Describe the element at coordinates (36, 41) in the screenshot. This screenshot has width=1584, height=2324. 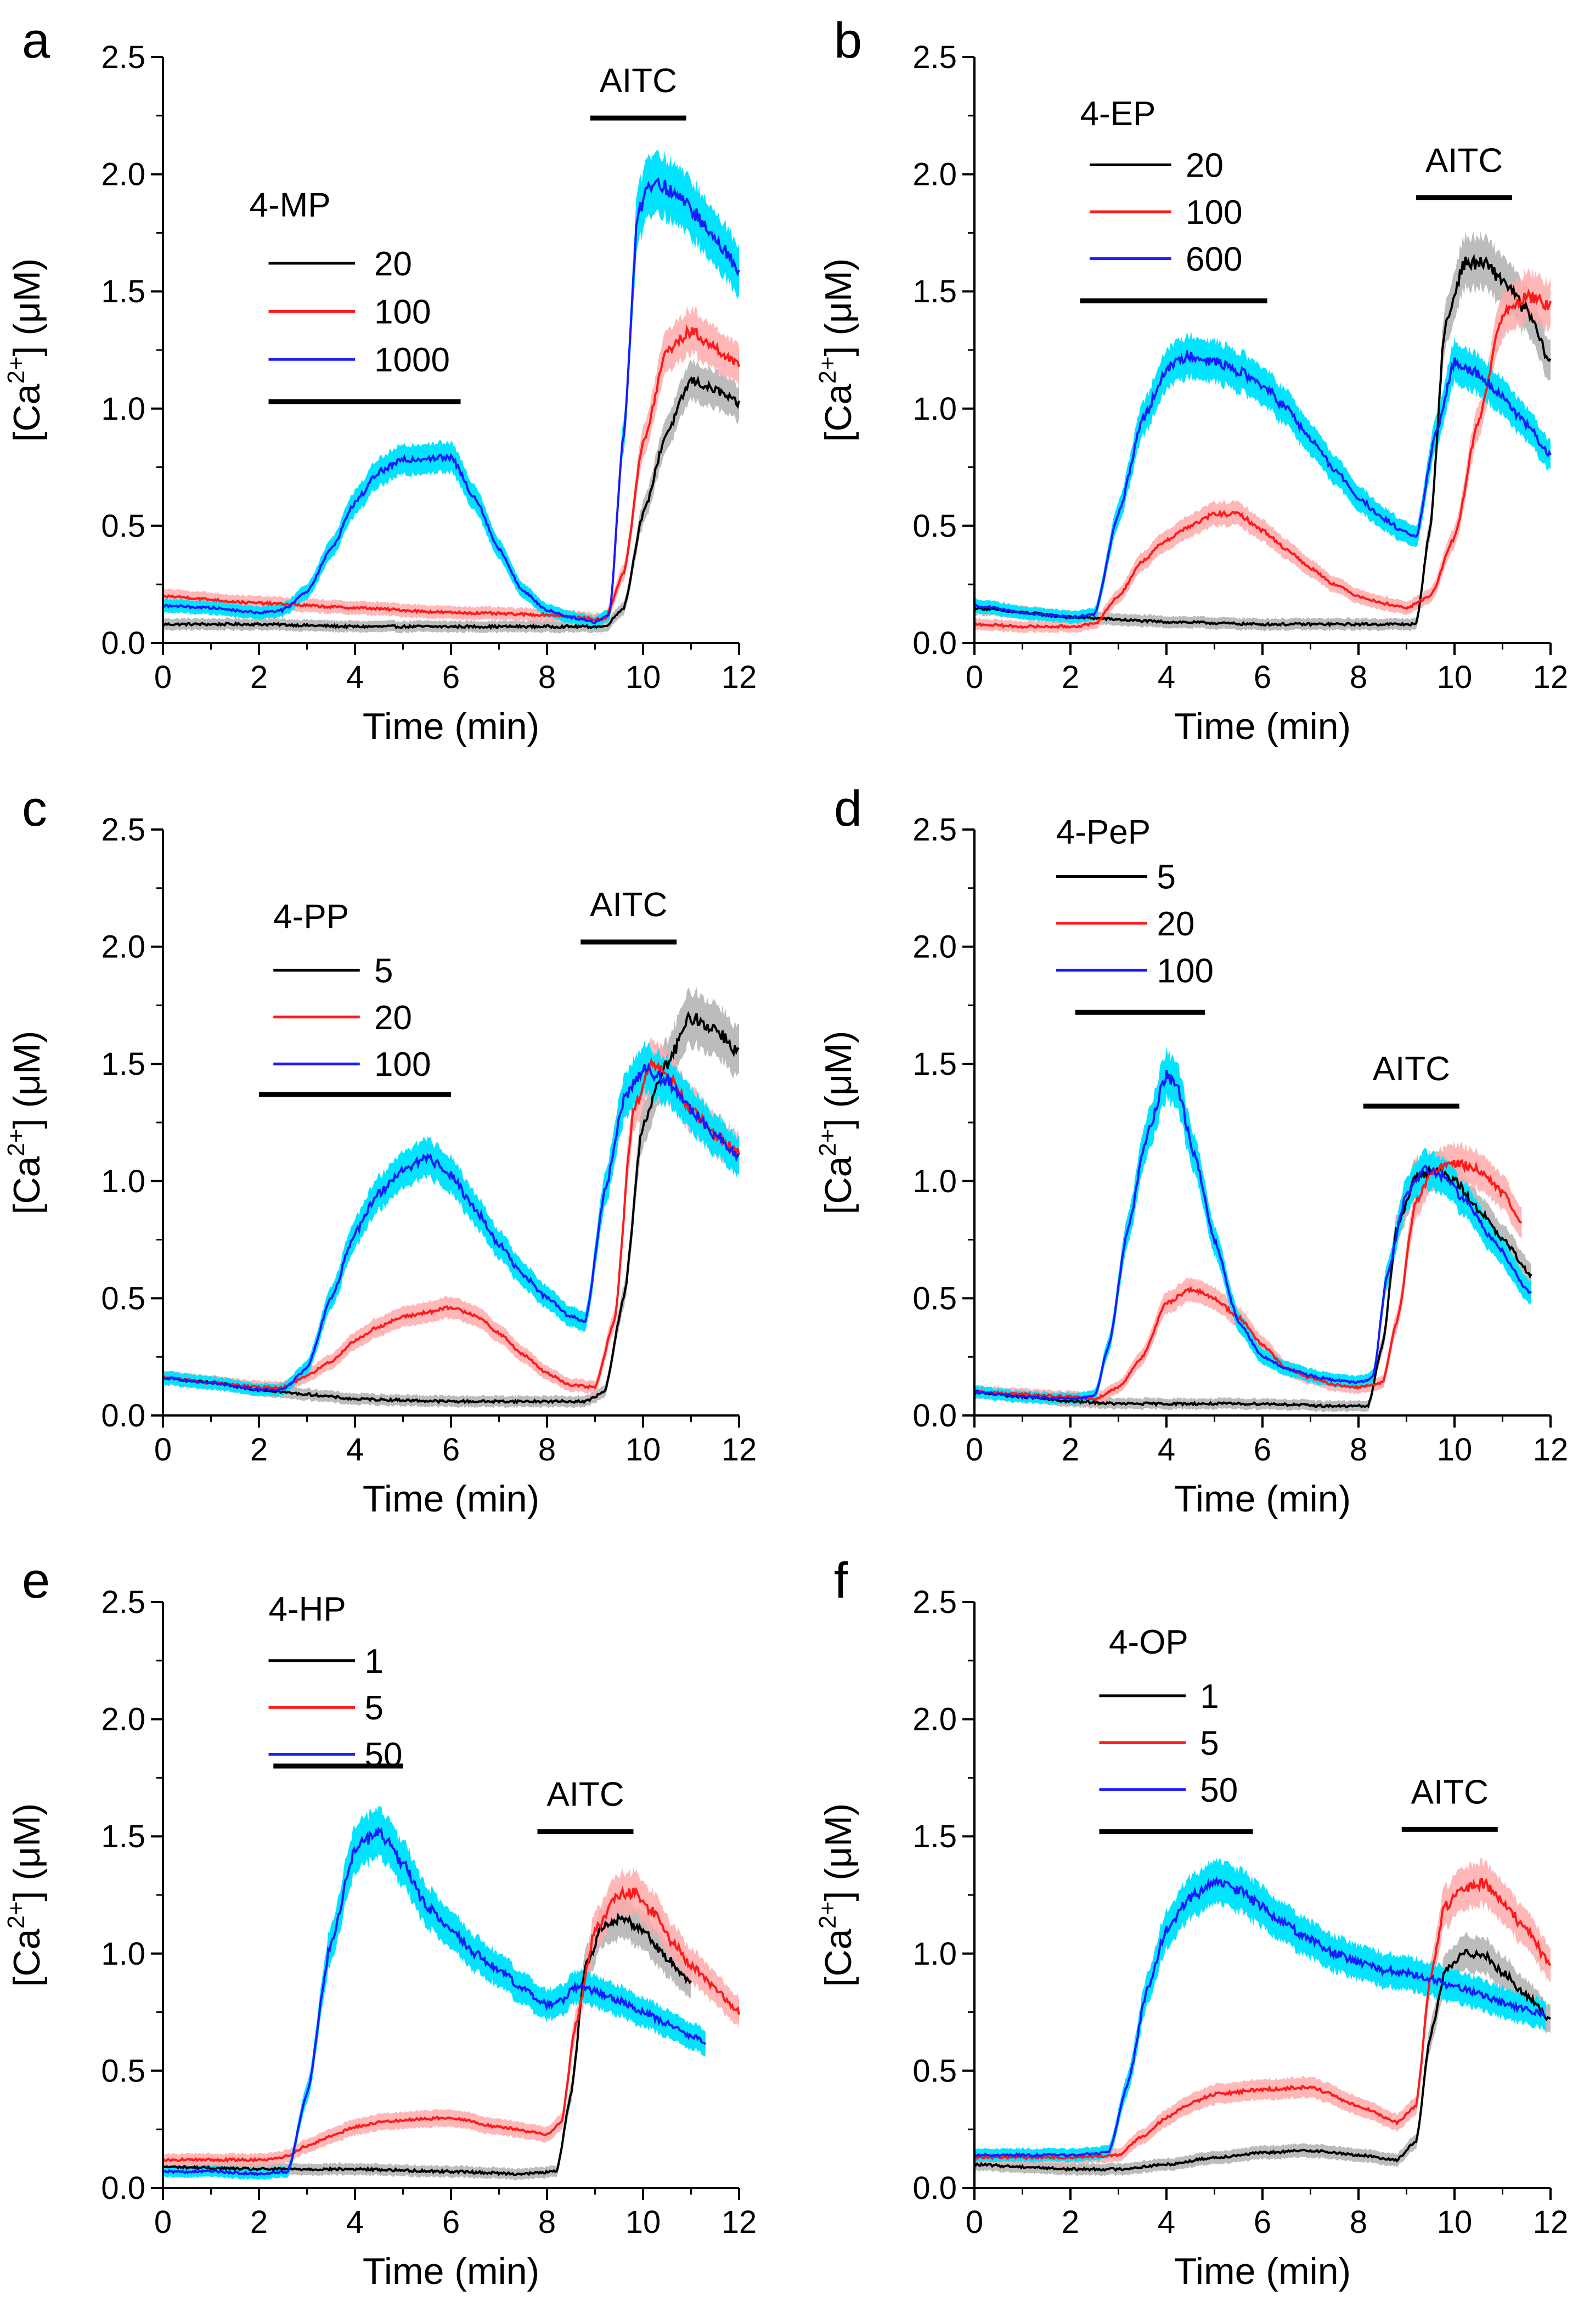
I see `panel-letter: a` at that location.